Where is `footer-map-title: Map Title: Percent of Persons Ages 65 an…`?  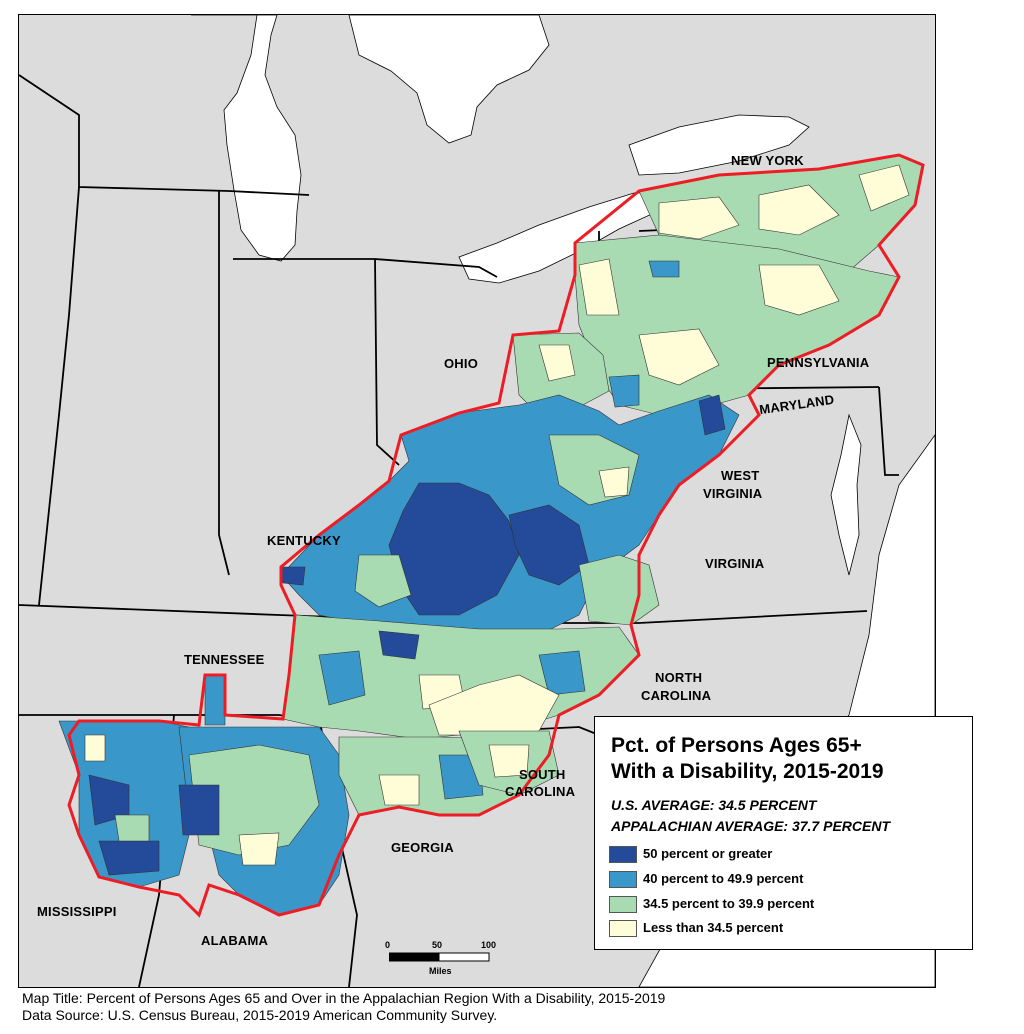
footer-map-title: Map Title: Percent of Persons Ages 65 an… is located at coordinates (344, 998).